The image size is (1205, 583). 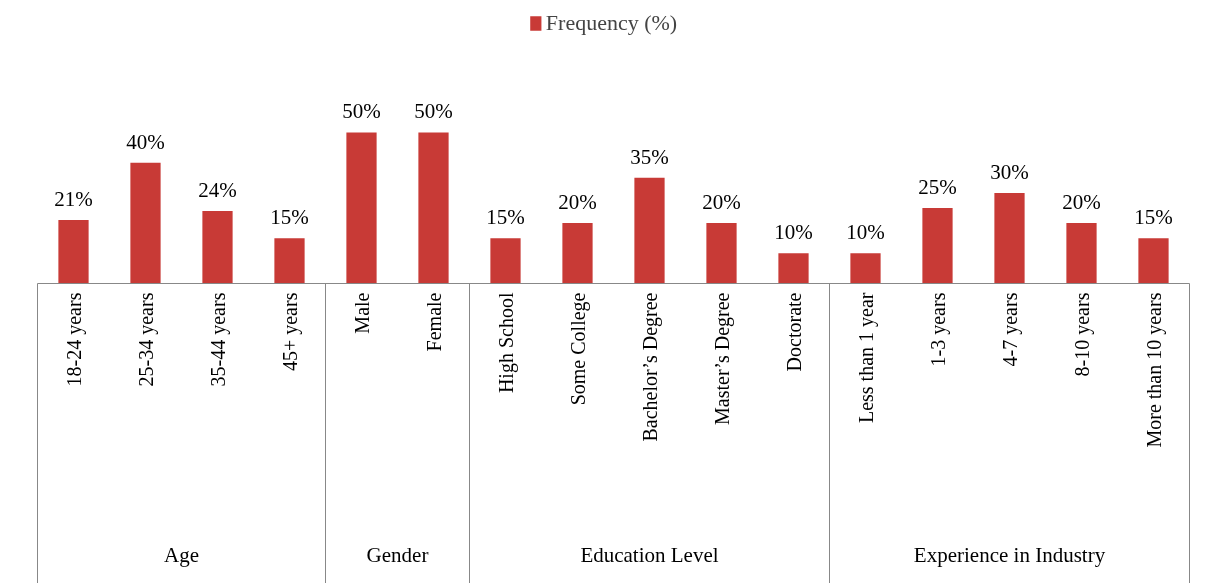 What do you see at coordinates (146, 339) in the screenshot?
I see `x-tick-label: 25-34 years` at bounding box center [146, 339].